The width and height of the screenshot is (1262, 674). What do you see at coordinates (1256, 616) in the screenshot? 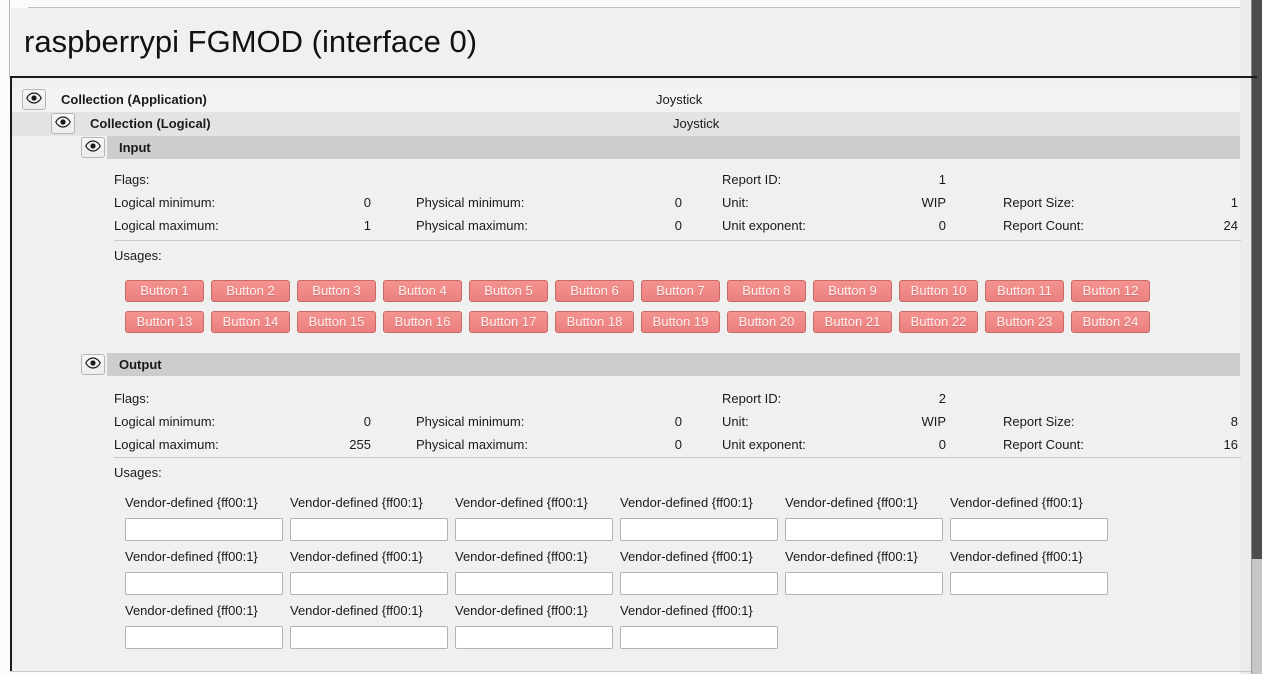
I see `vertical-scrollbar-track` at bounding box center [1256, 616].